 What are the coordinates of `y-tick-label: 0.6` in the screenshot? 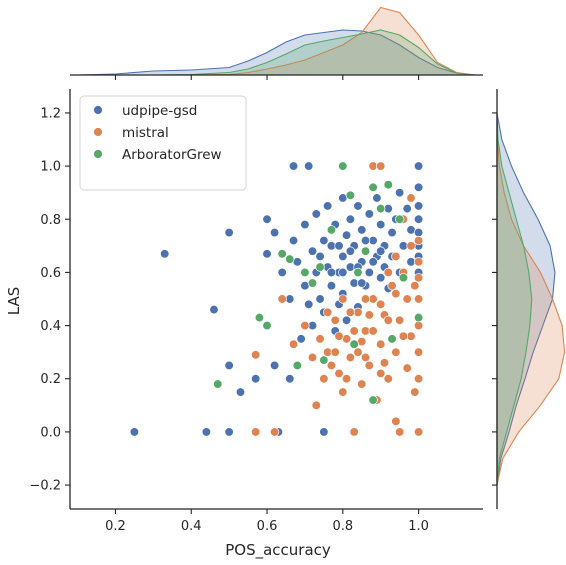 It's located at (50, 273).